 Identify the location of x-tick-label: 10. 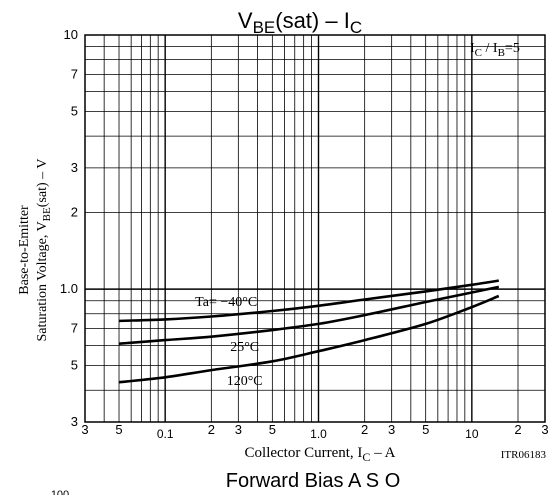
(472, 434).